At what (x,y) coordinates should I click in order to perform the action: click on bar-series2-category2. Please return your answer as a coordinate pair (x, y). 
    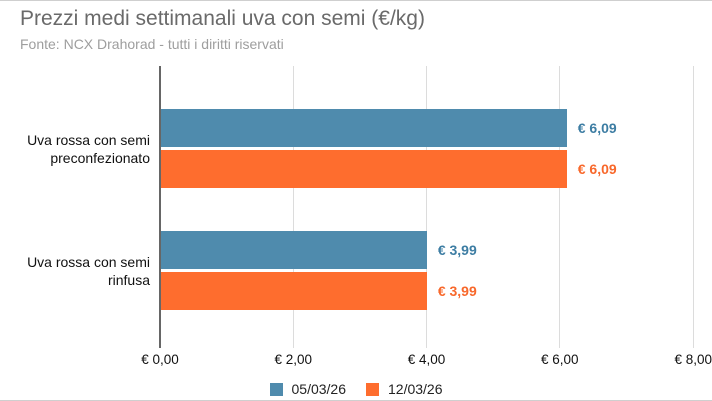
    Looking at the image, I should click on (294, 291).